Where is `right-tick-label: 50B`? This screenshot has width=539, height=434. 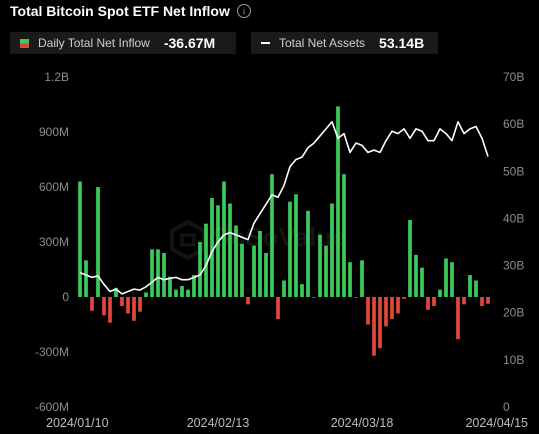 right-tick-label: 50B is located at coordinates (513, 171).